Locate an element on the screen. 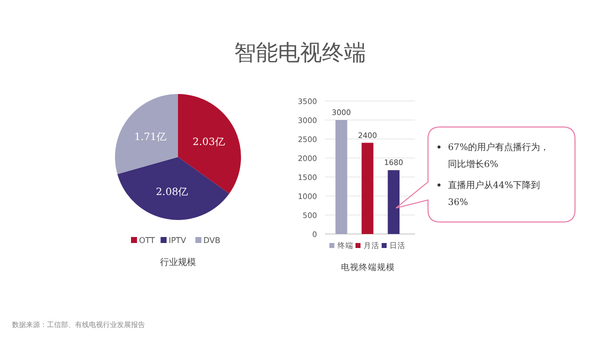 The height and width of the screenshot is (337, 600). text: 直播用户从44%下降到36% is located at coordinates (494, 194).